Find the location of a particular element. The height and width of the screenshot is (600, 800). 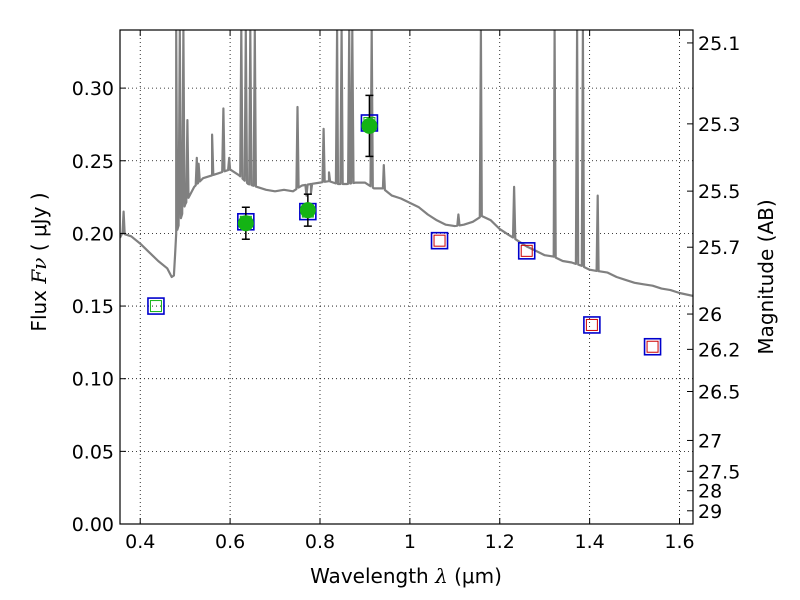

magnitude-tick-label: 25.3 is located at coordinates (719, 125).